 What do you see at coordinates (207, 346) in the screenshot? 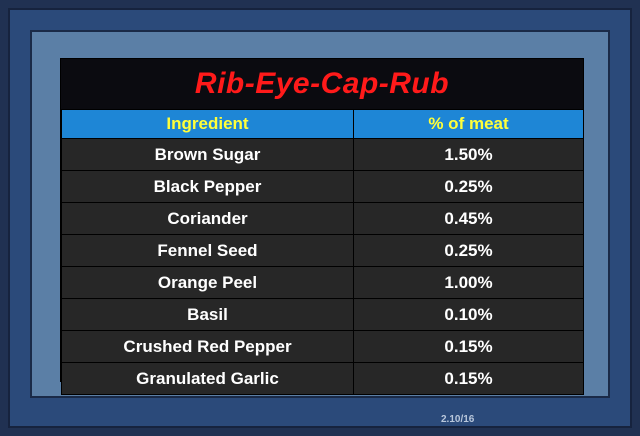
I see `ingredient-cell: Crushed Red Pepper` at bounding box center [207, 346].